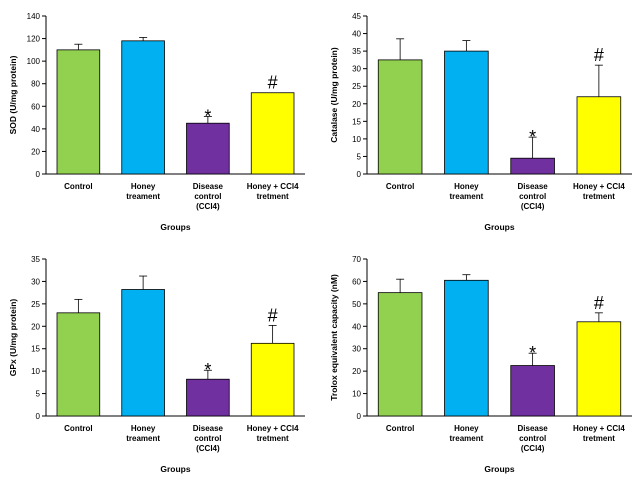 The height and width of the screenshot is (480, 640). I want to click on y-tick-label: 50, so click(356, 304).